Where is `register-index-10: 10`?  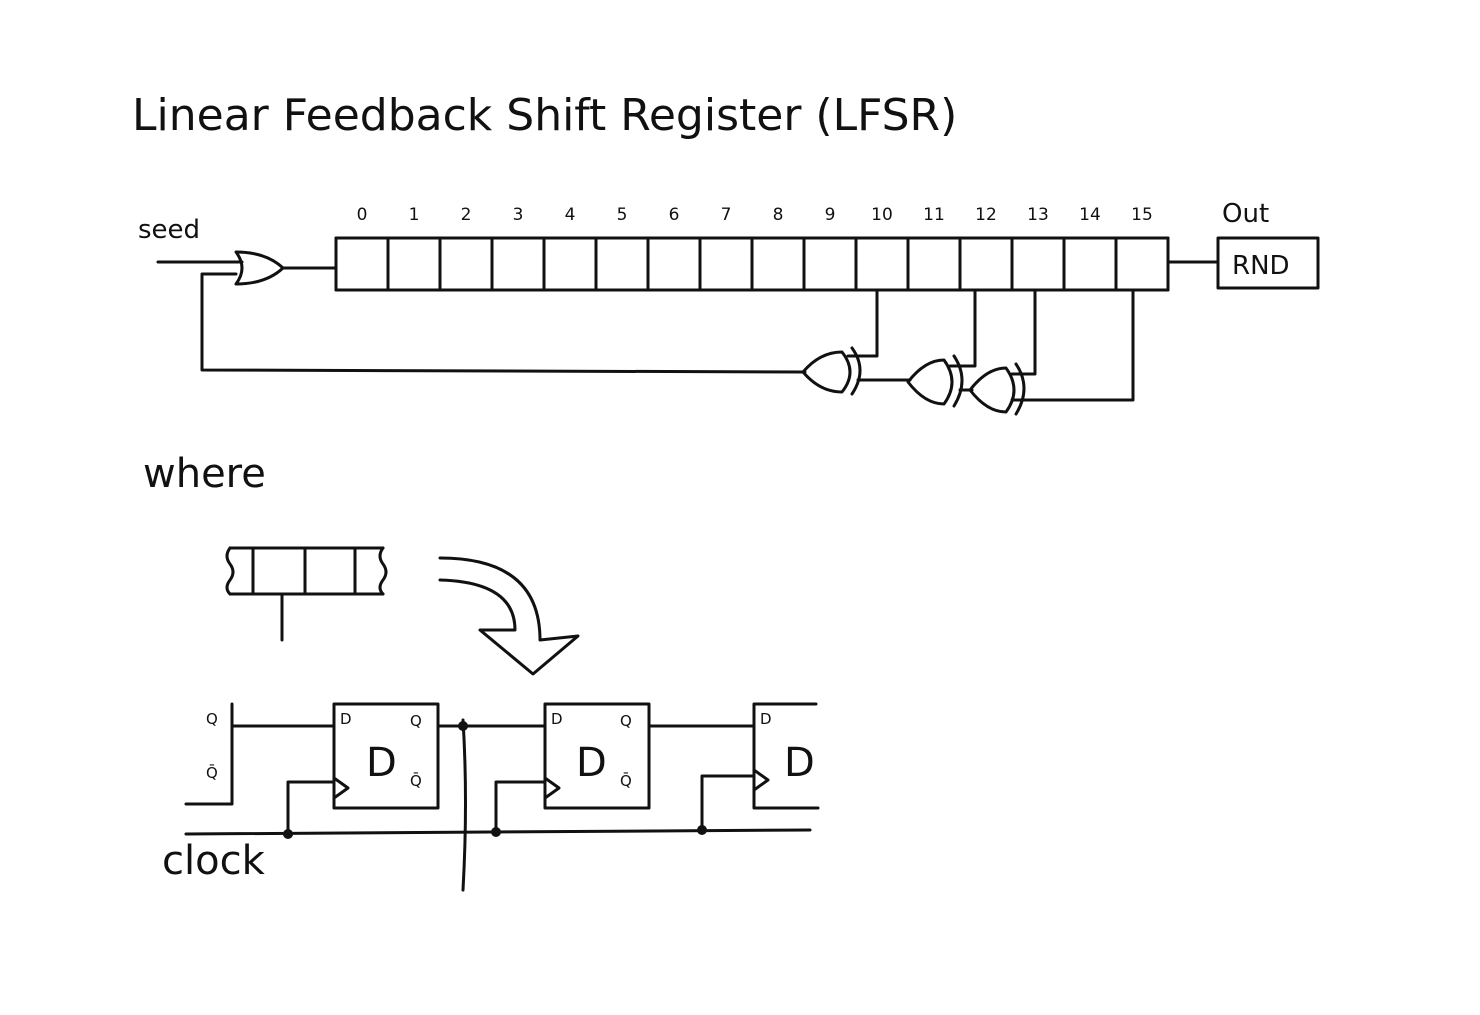 register-index-10: 10 is located at coordinates (882, 215).